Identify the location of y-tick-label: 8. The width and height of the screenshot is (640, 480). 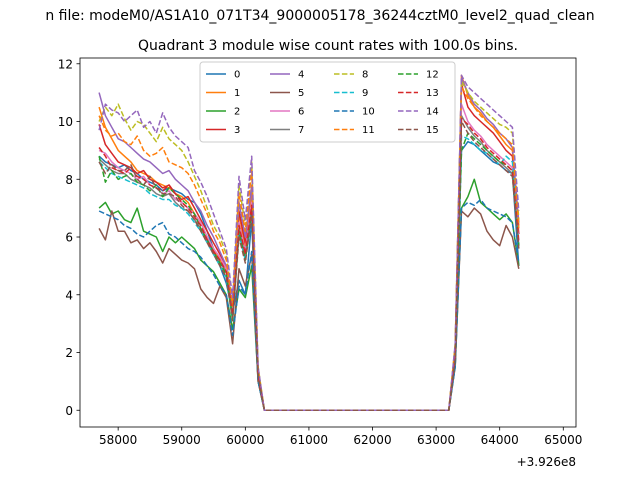
(69, 180).